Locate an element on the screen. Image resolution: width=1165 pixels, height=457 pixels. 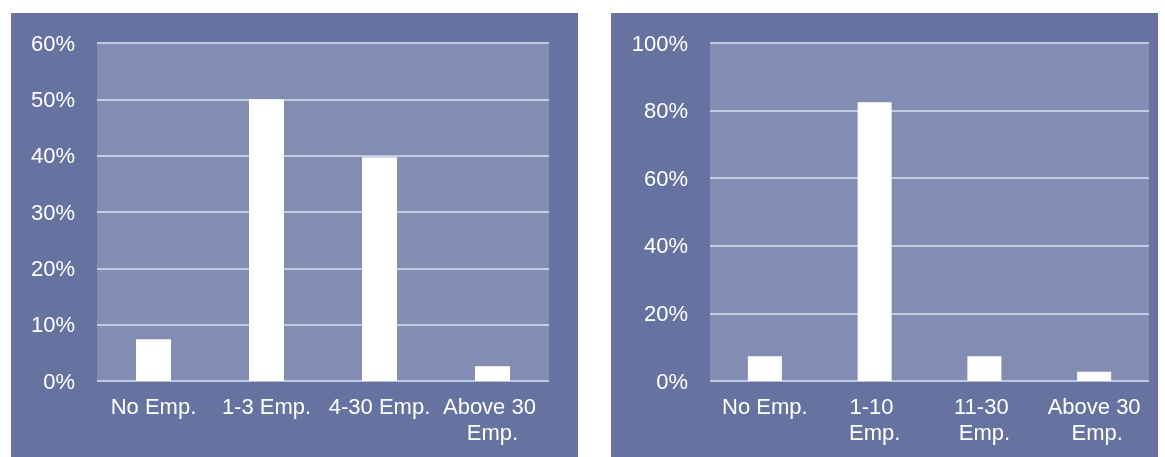
x-tick-label: 4-30 Emp. is located at coordinates (379, 406).